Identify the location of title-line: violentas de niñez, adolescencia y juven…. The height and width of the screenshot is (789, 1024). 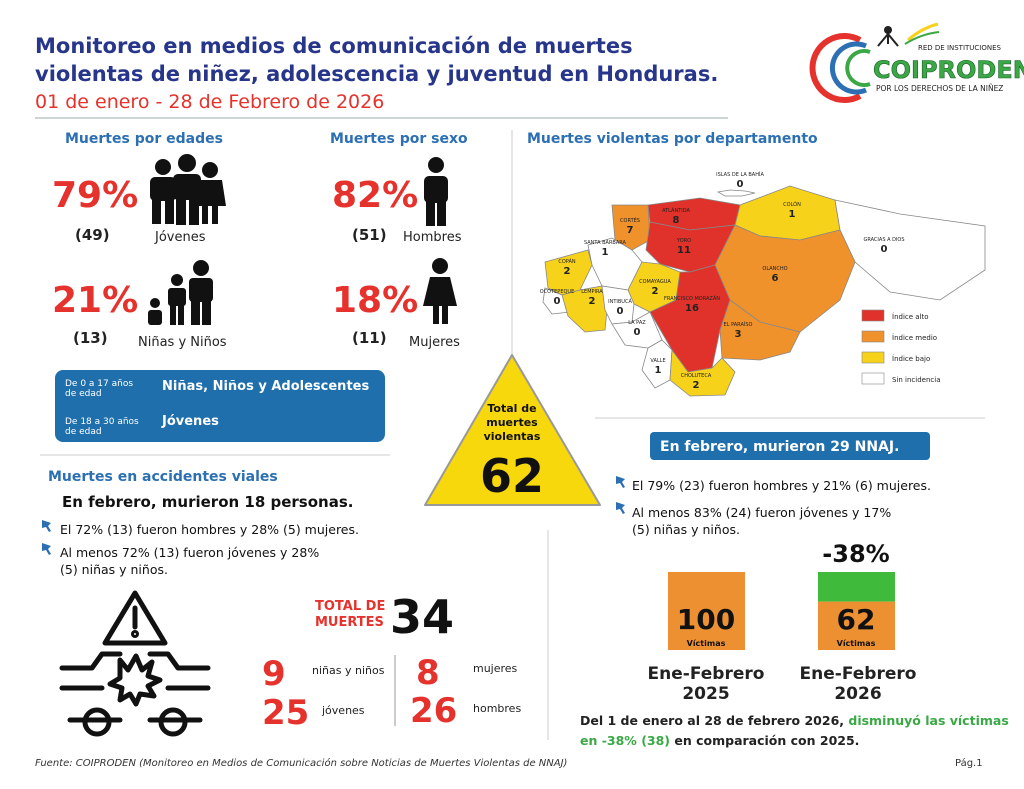
(376, 74).